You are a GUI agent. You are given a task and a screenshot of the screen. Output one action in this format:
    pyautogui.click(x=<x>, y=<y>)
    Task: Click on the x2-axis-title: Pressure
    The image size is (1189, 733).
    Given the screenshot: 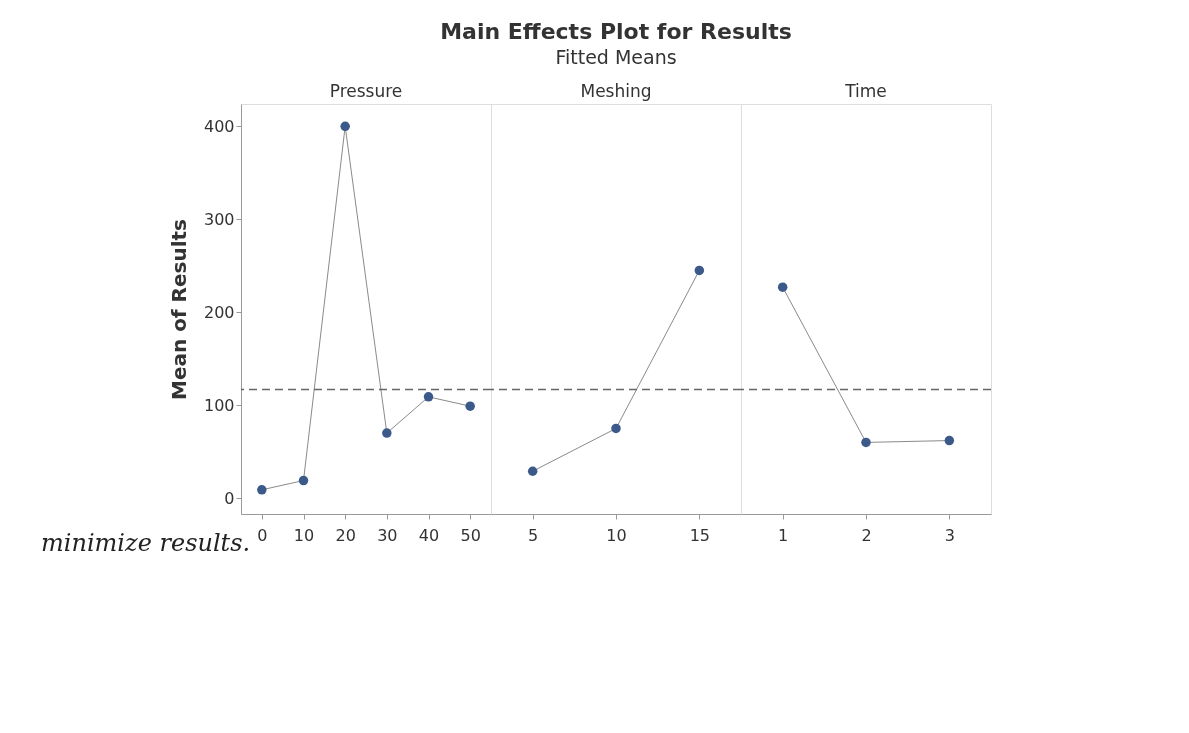 What is the action you would take?
    pyautogui.click(x=366, y=91)
    